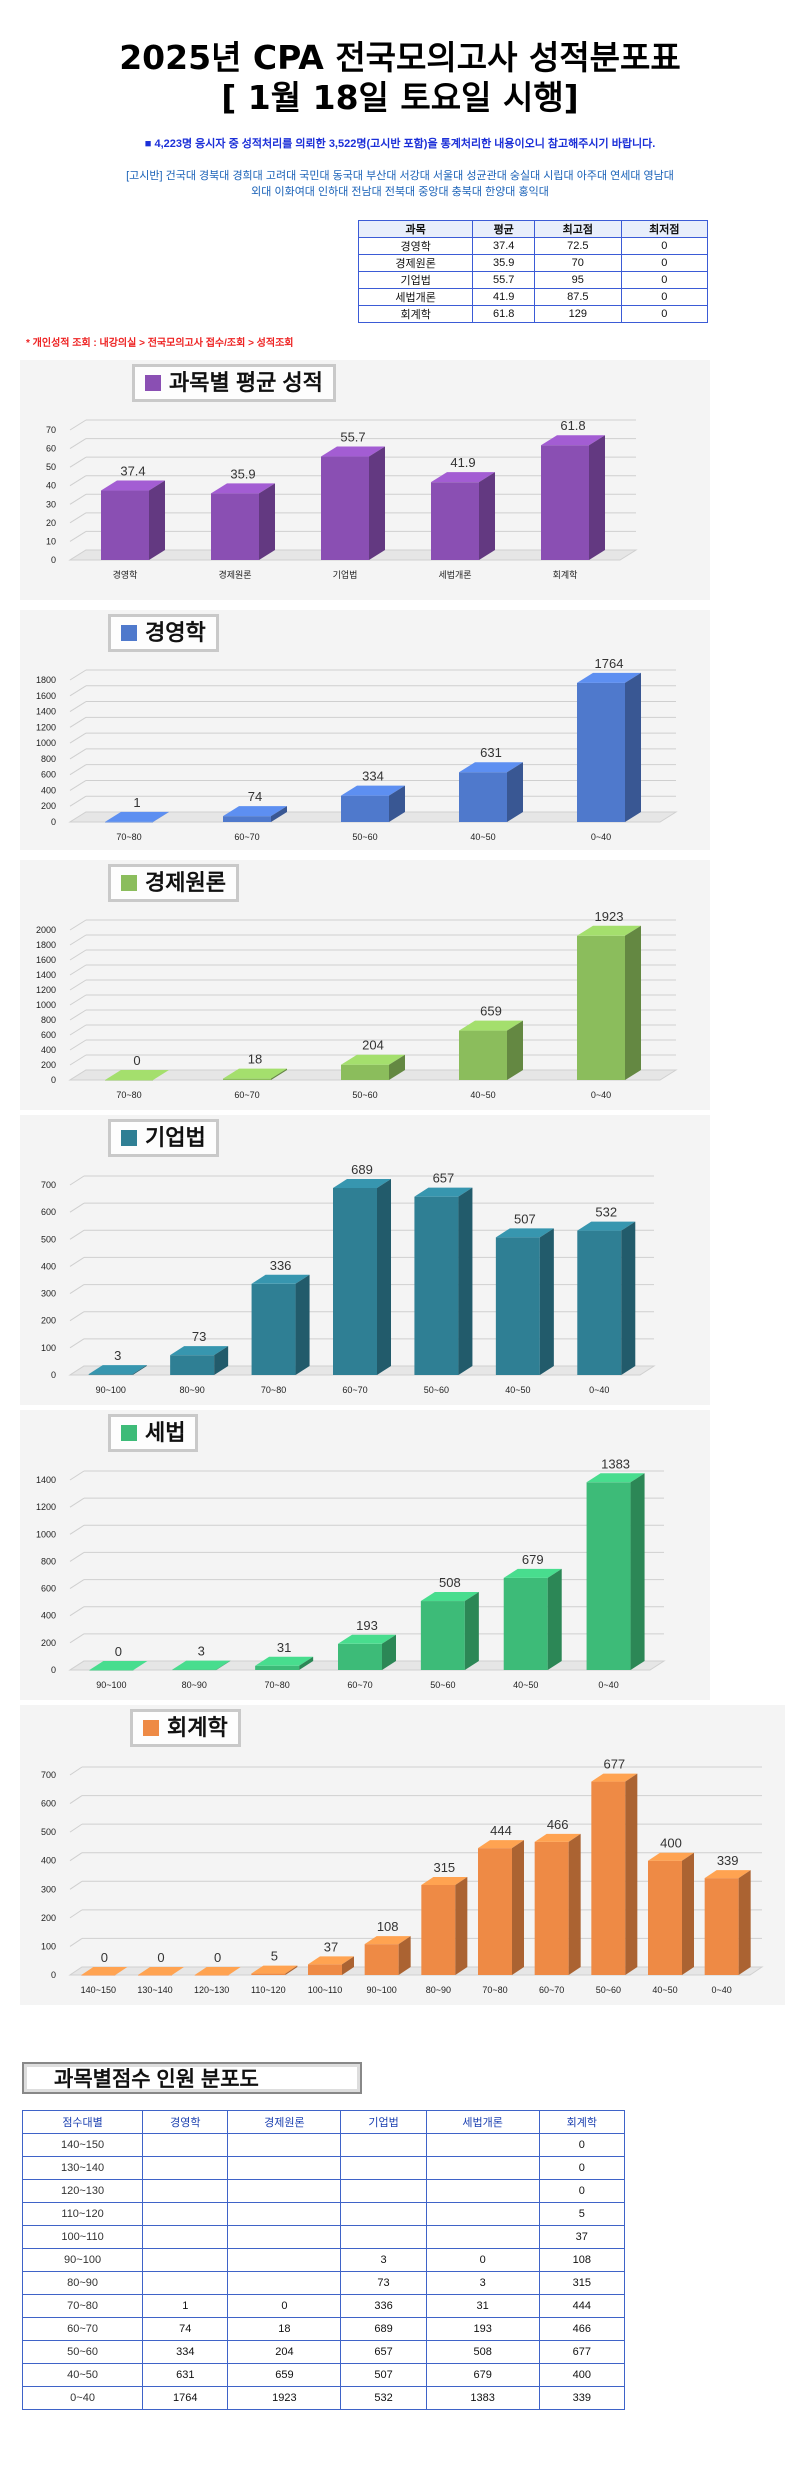  Describe the element at coordinates (284, 2375) in the screenshot. I see `table-cell: 659` at that location.